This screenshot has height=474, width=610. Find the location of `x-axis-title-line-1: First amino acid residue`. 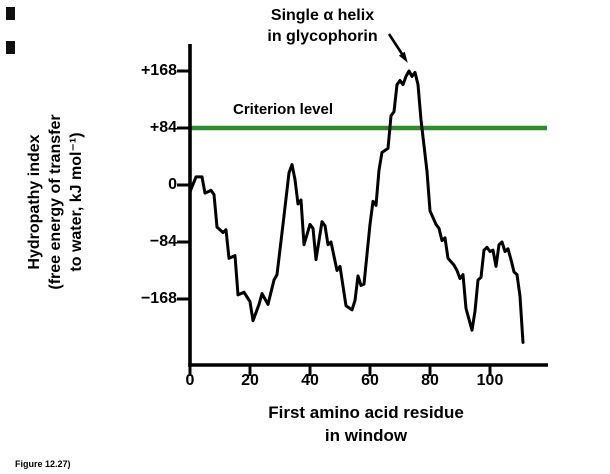

x-axis-title-line-1: First amino acid residue is located at coordinates (366, 412).